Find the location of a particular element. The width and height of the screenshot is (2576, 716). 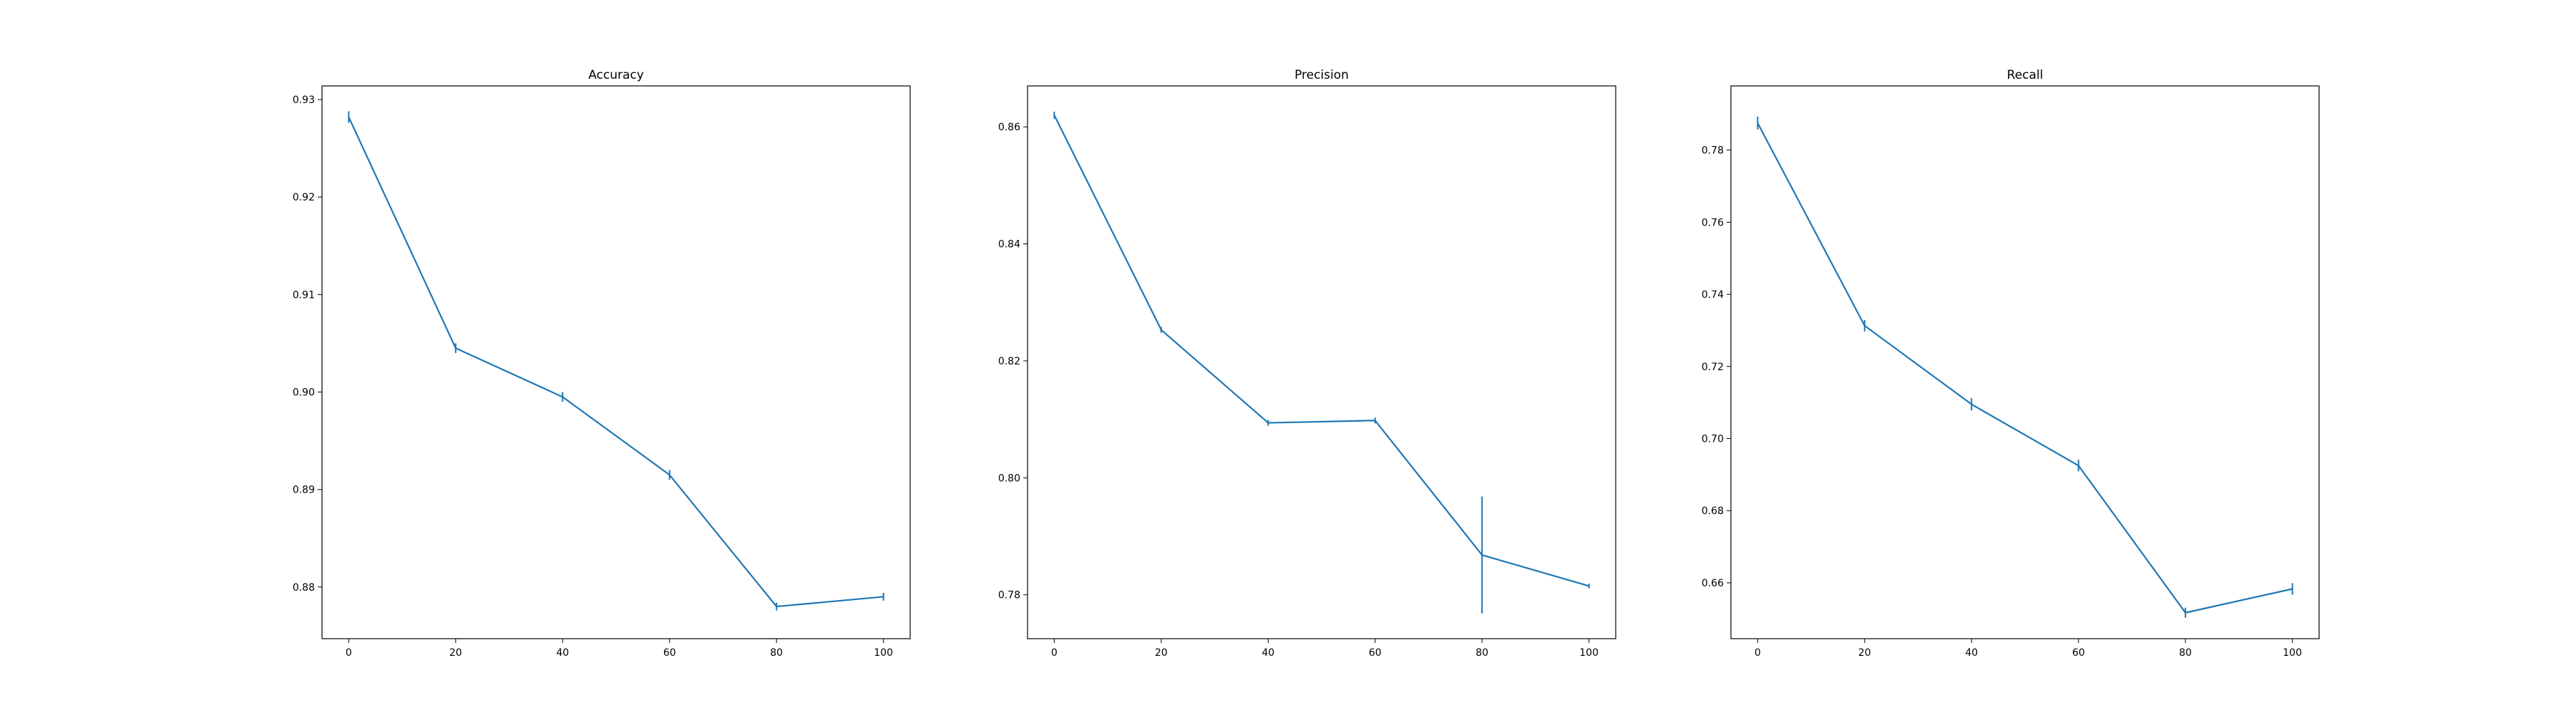

y-tick-label: 0.76 is located at coordinates (1713, 222).